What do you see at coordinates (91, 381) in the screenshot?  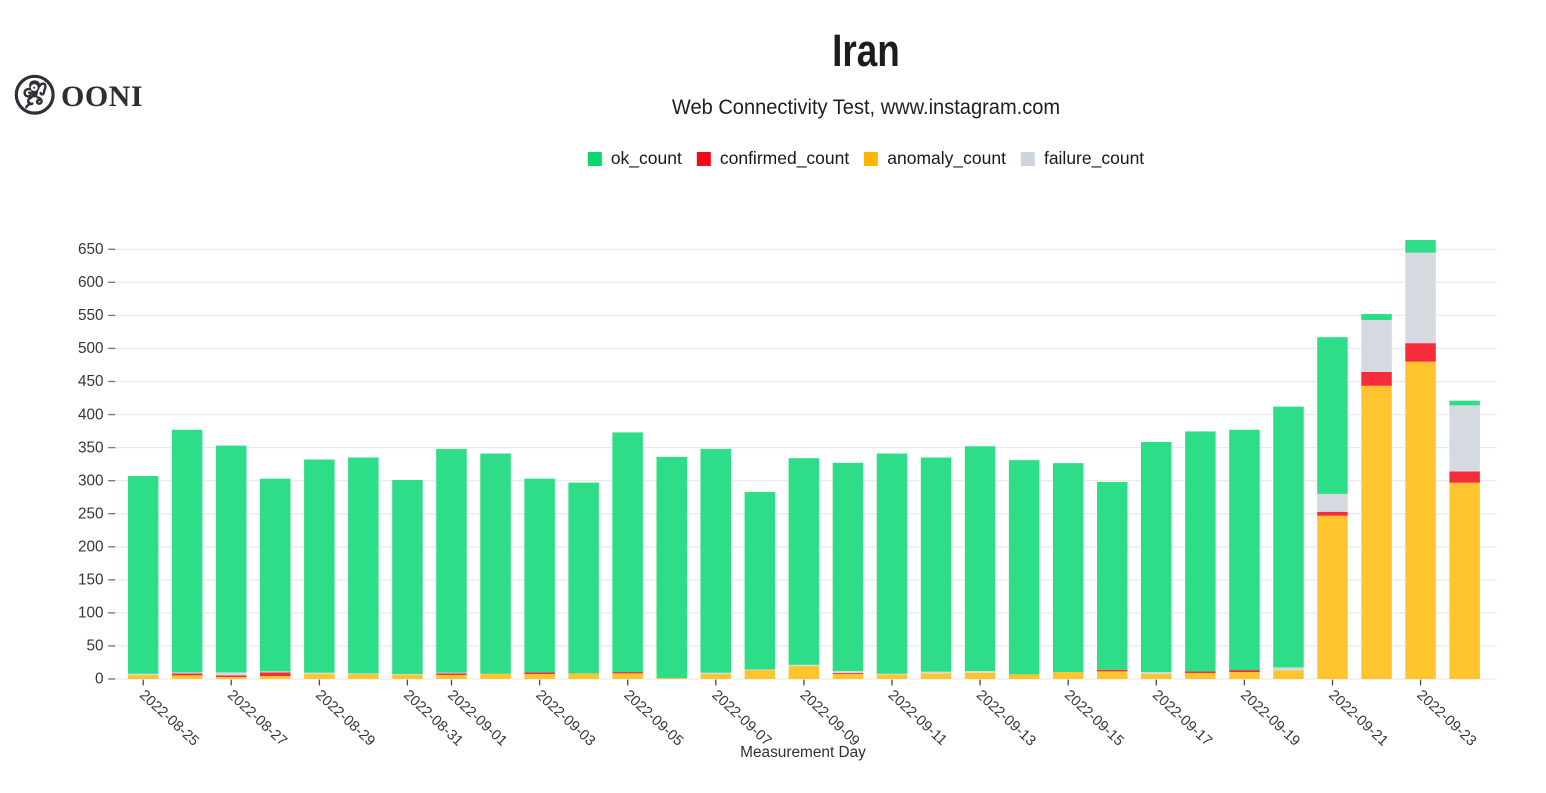 I see `svg-text: 450` at bounding box center [91, 381].